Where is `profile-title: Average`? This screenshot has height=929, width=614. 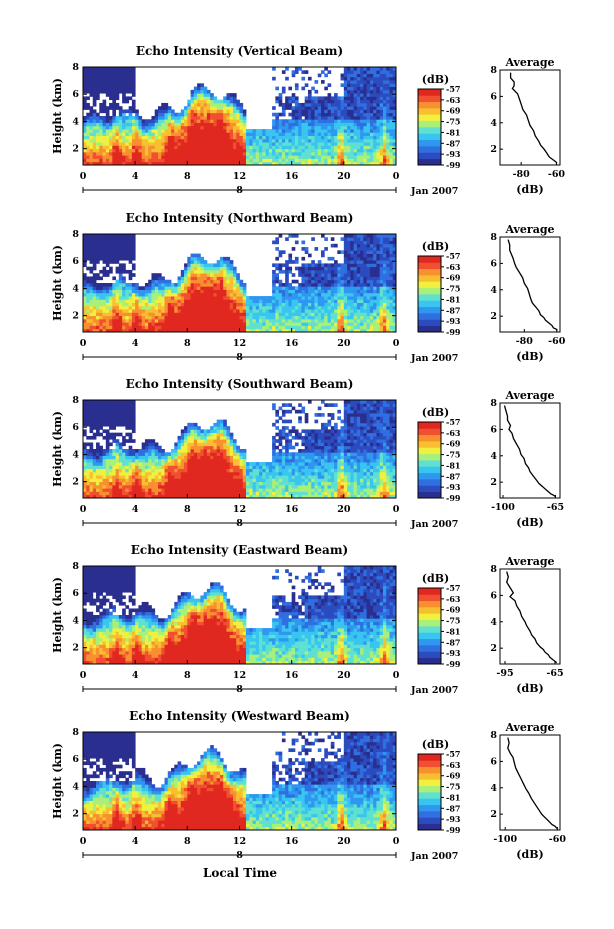
profile-title: Average is located at coordinates (529, 62).